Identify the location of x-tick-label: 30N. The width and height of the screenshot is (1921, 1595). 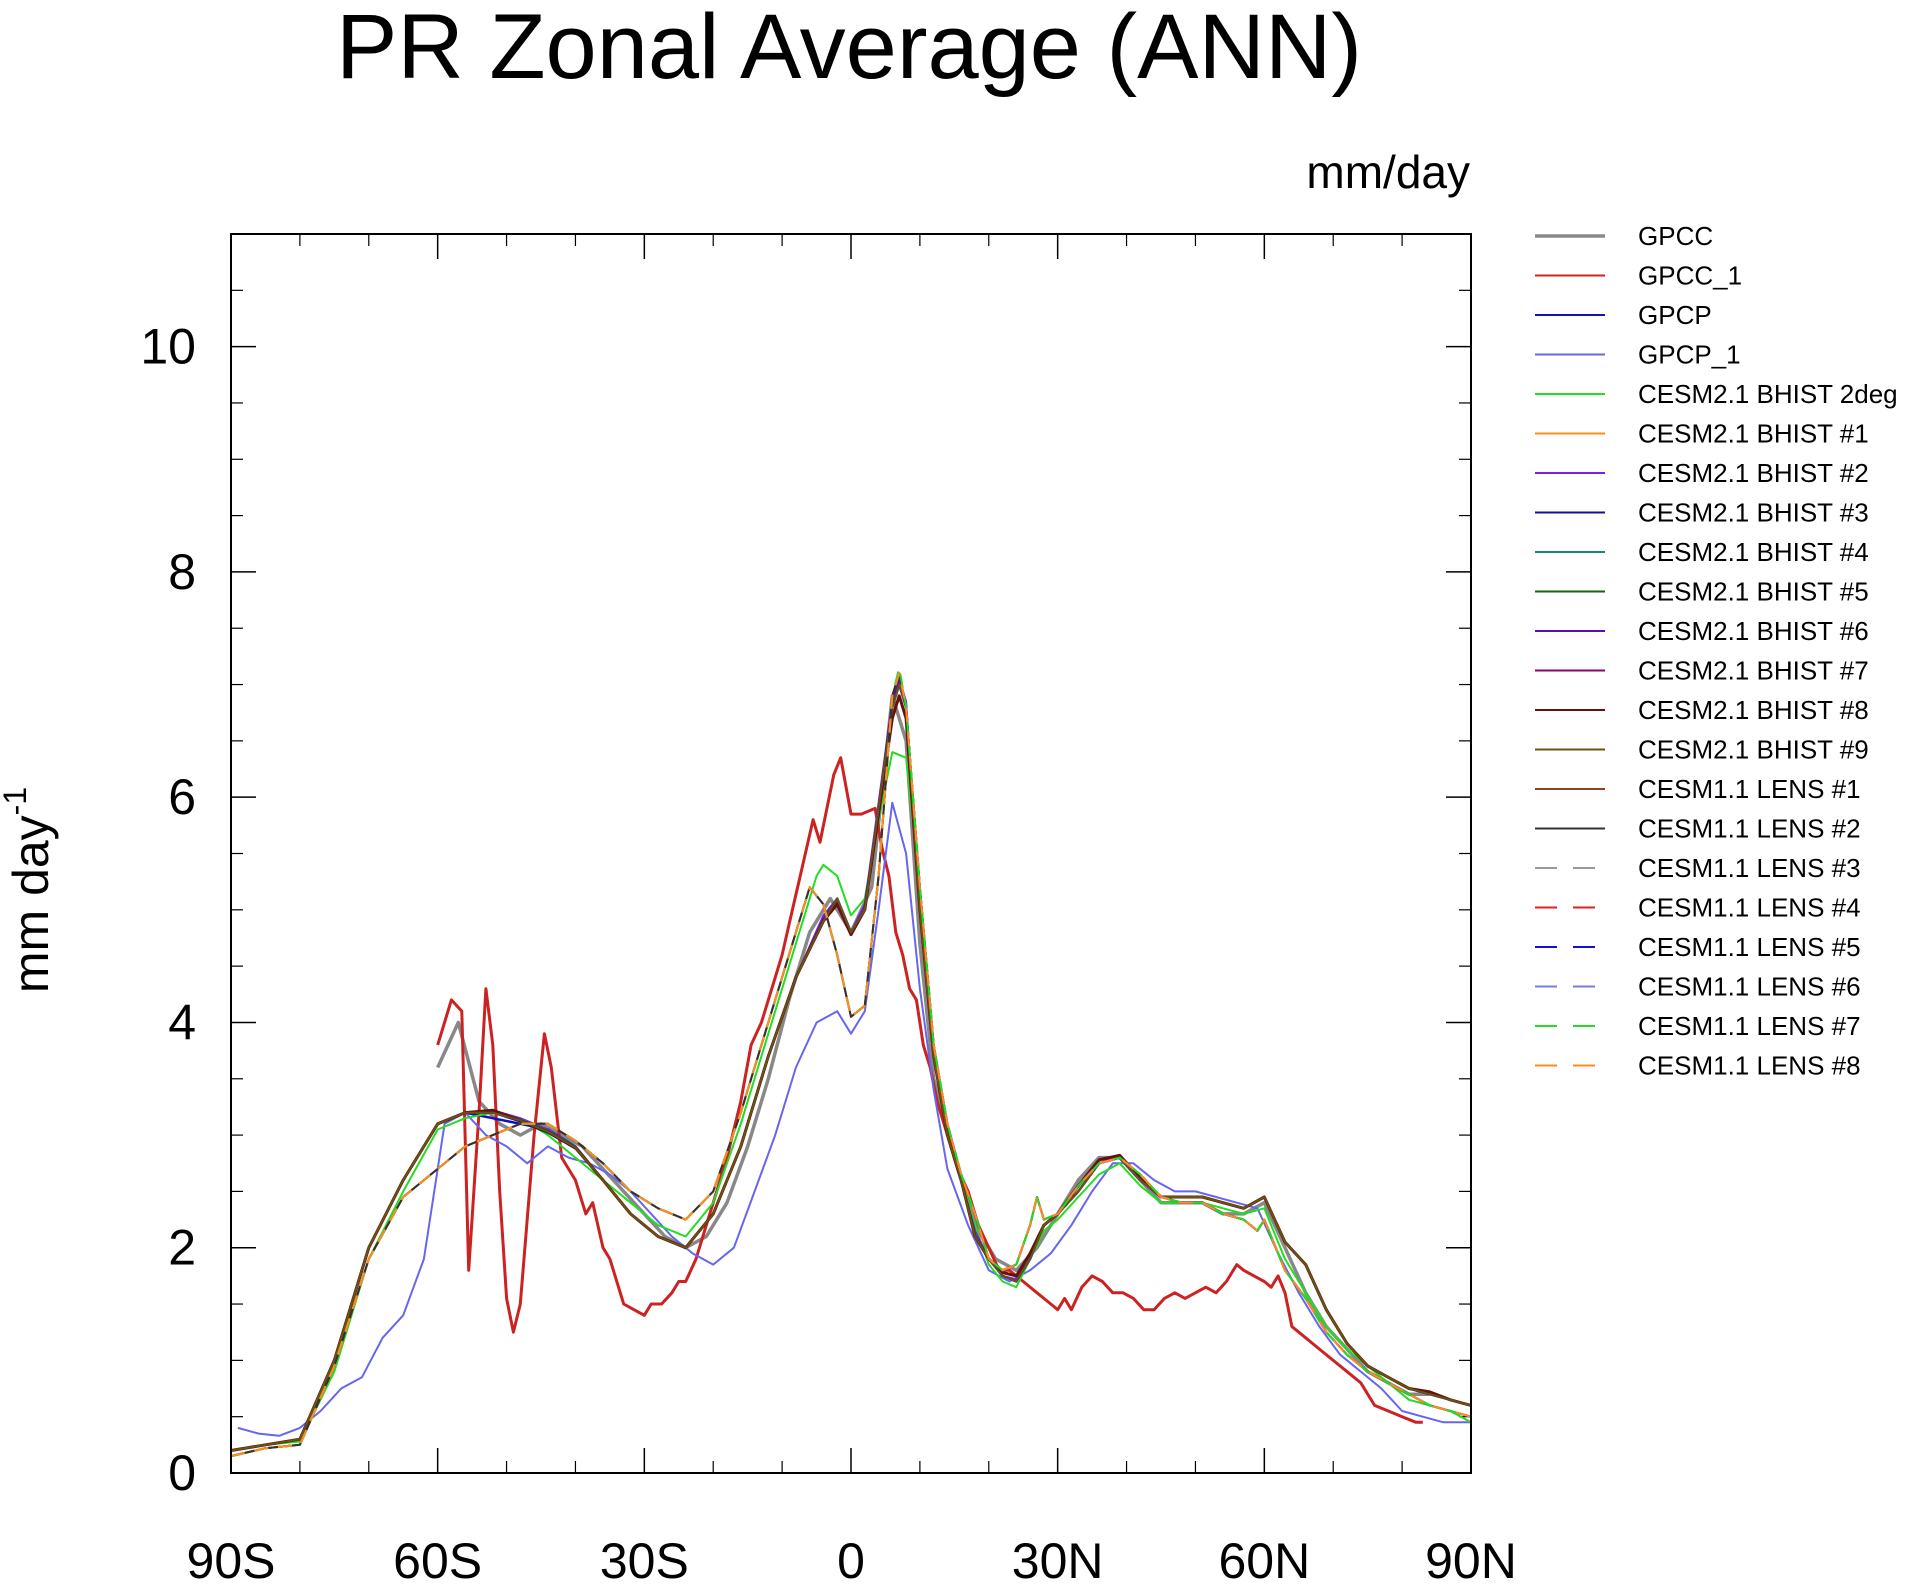
(1058, 1561).